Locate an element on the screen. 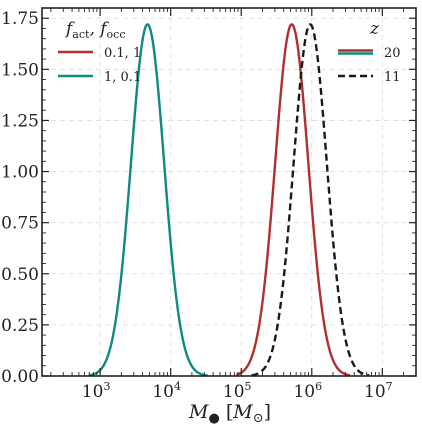  x-tick-exponent: 5 is located at coordinates (248, 386).